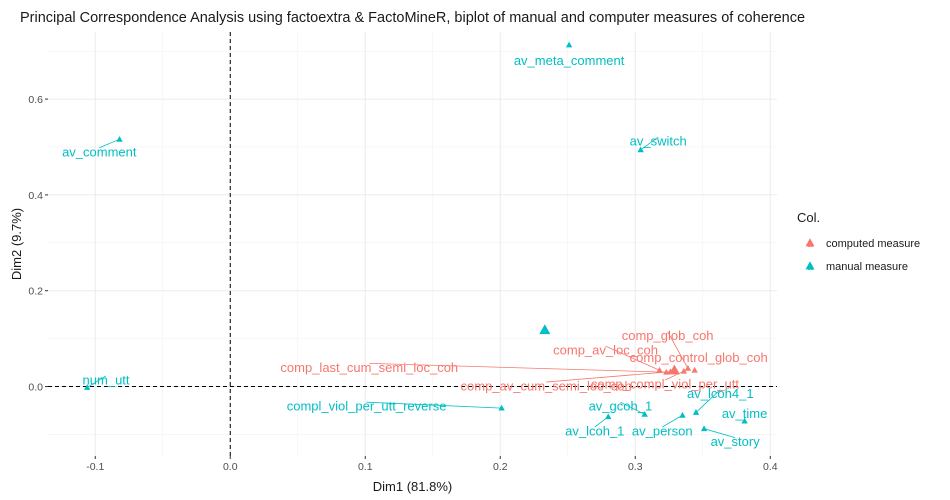  I want to click on data-point-label: comp_av_loc_coh, so click(605, 350).